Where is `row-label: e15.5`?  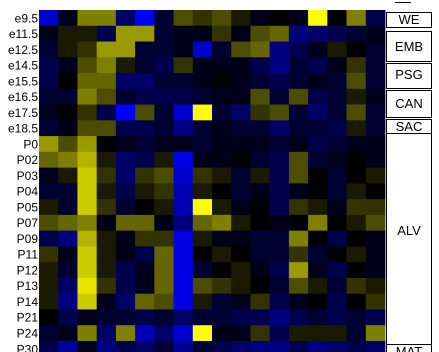
row-label: e15.5 is located at coordinates (23, 81).